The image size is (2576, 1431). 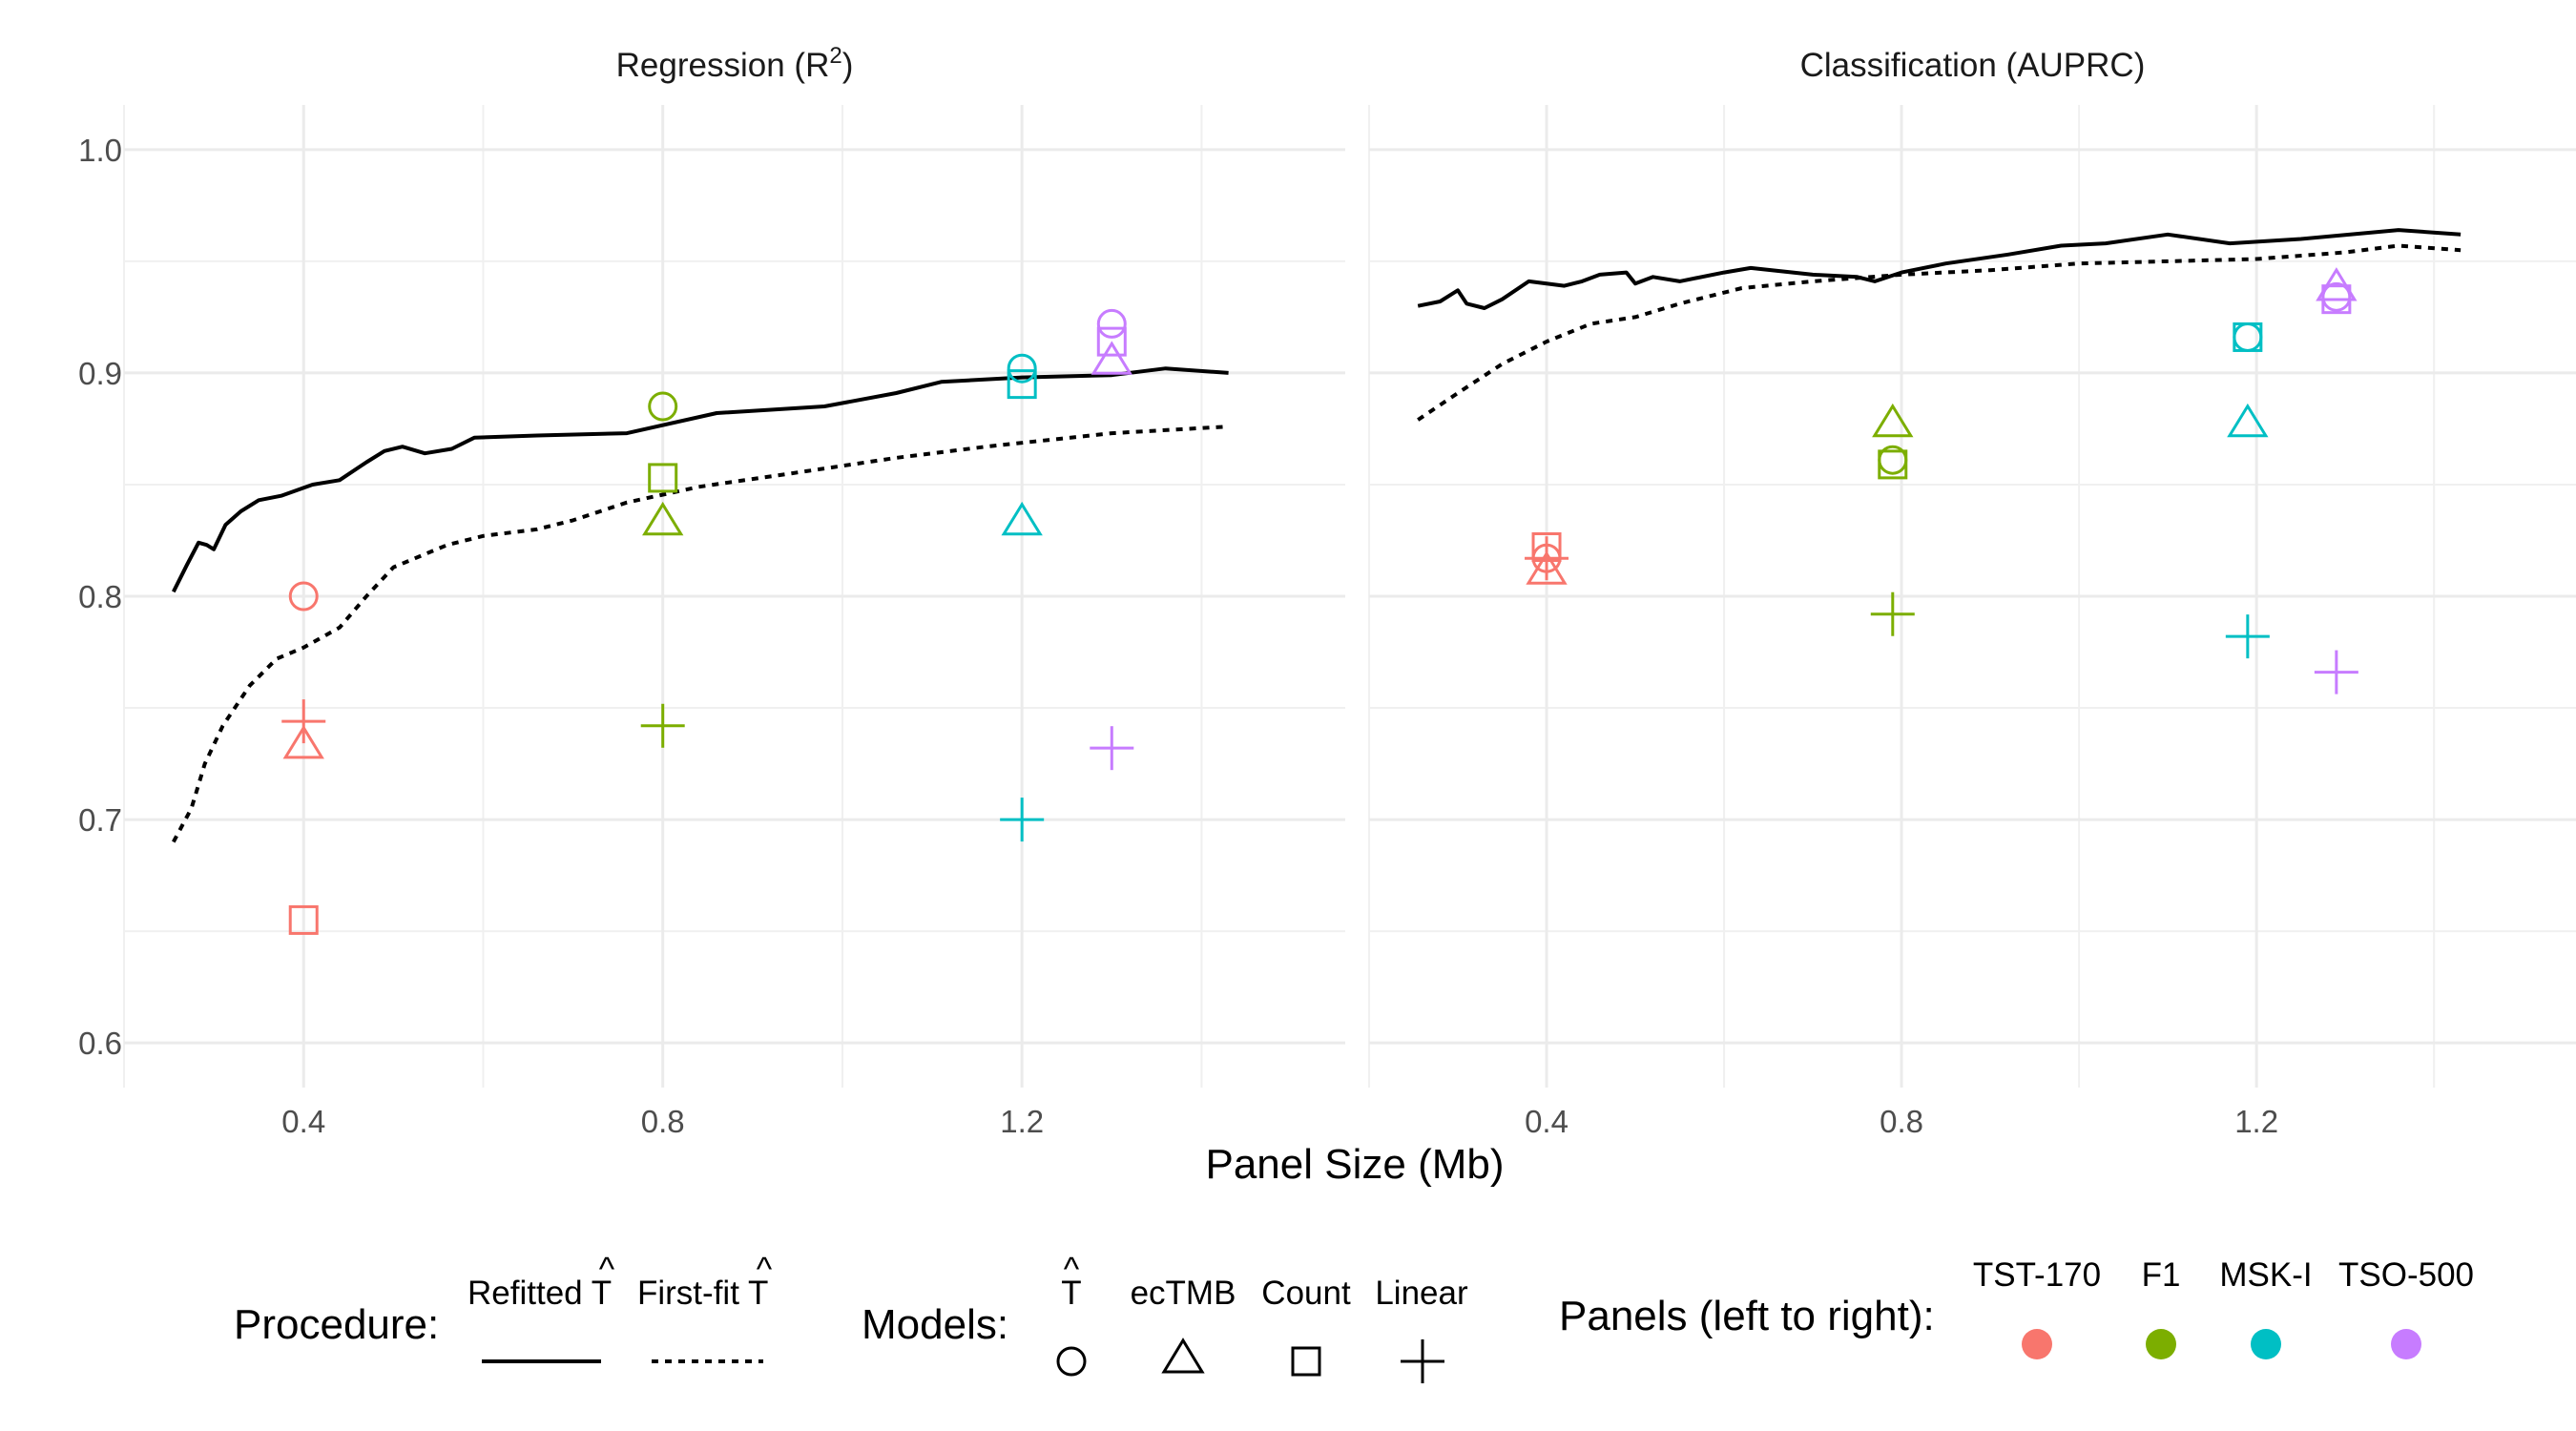 I want to click on legend-models-label-ectmb: ecTMB, so click(x=1183, y=1293).